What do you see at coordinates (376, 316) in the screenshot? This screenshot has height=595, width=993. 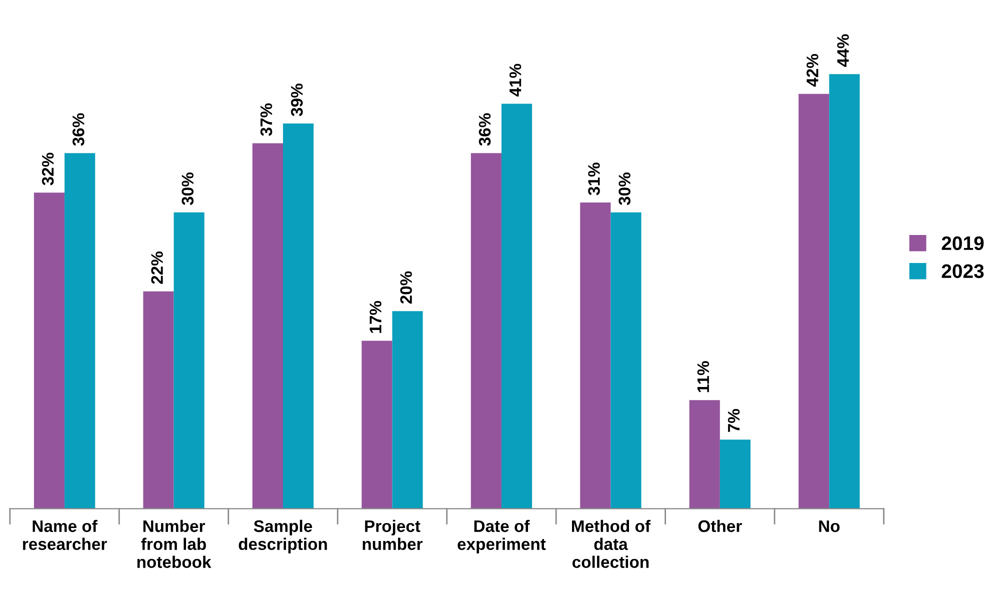 I see `data-label: 17%` at bounding box center [376, 316].